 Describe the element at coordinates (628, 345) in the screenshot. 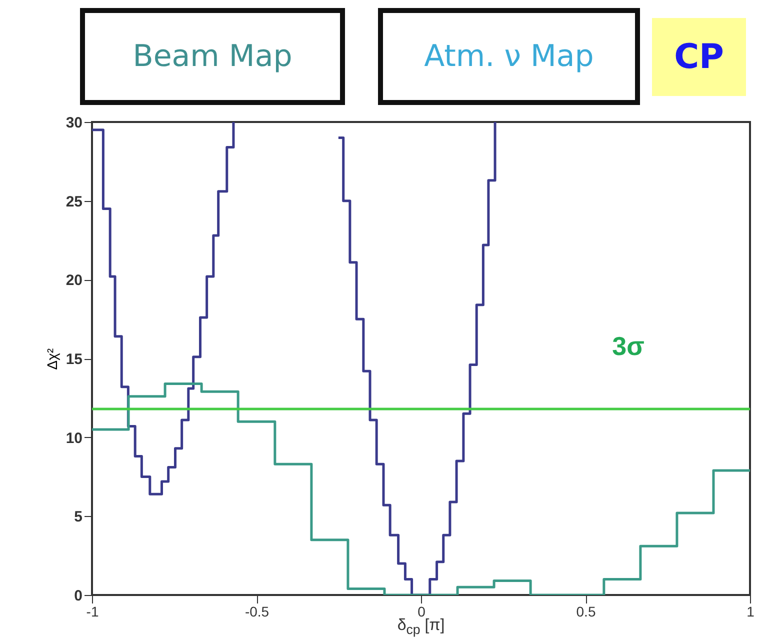

I see `ref-line-label: 3σ` at that location.